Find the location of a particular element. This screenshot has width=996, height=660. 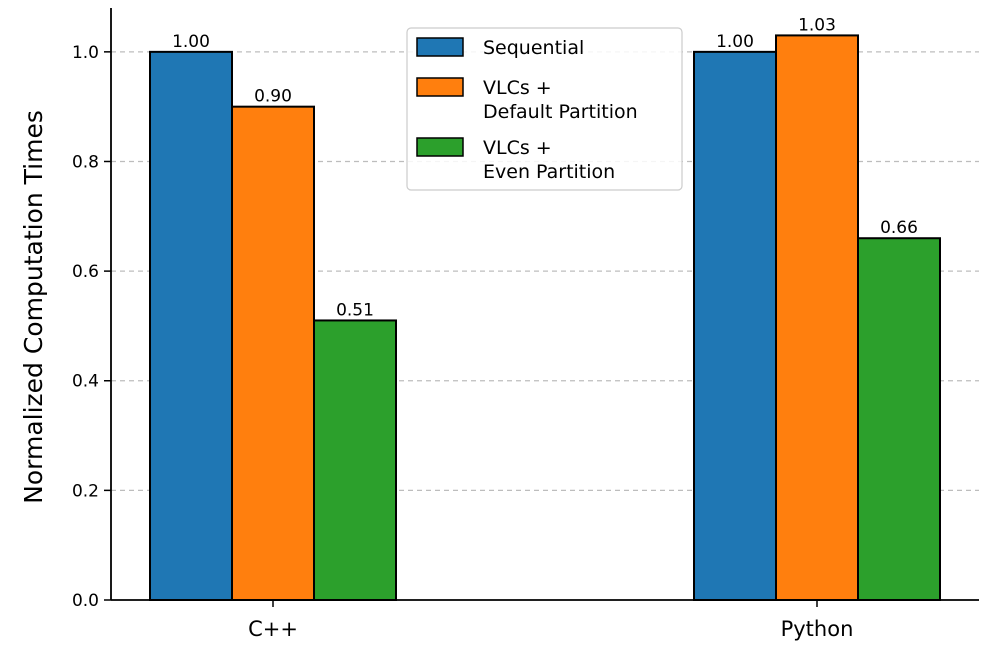

x-tick-label: C++ is located at coordinates (273, 629).